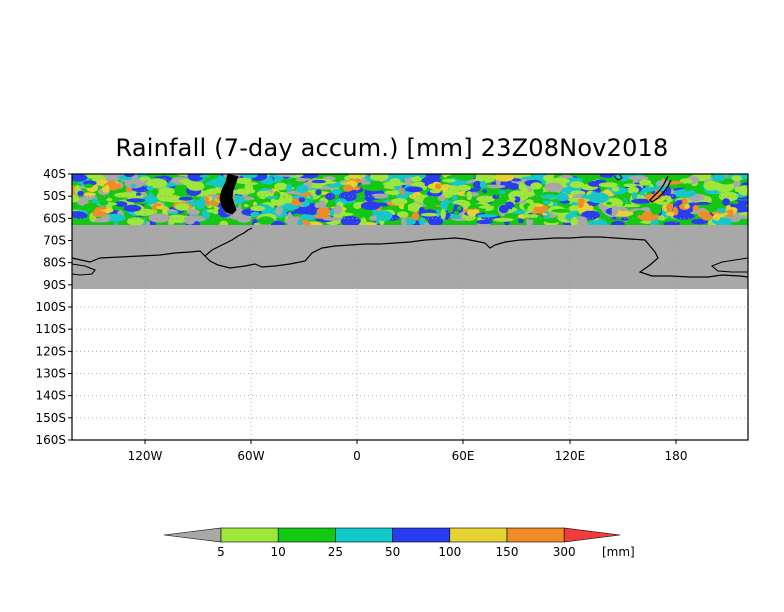 This screenshot has height=612, width=784. I want to click on lat-tick-label: 160S, so click(50, 440).